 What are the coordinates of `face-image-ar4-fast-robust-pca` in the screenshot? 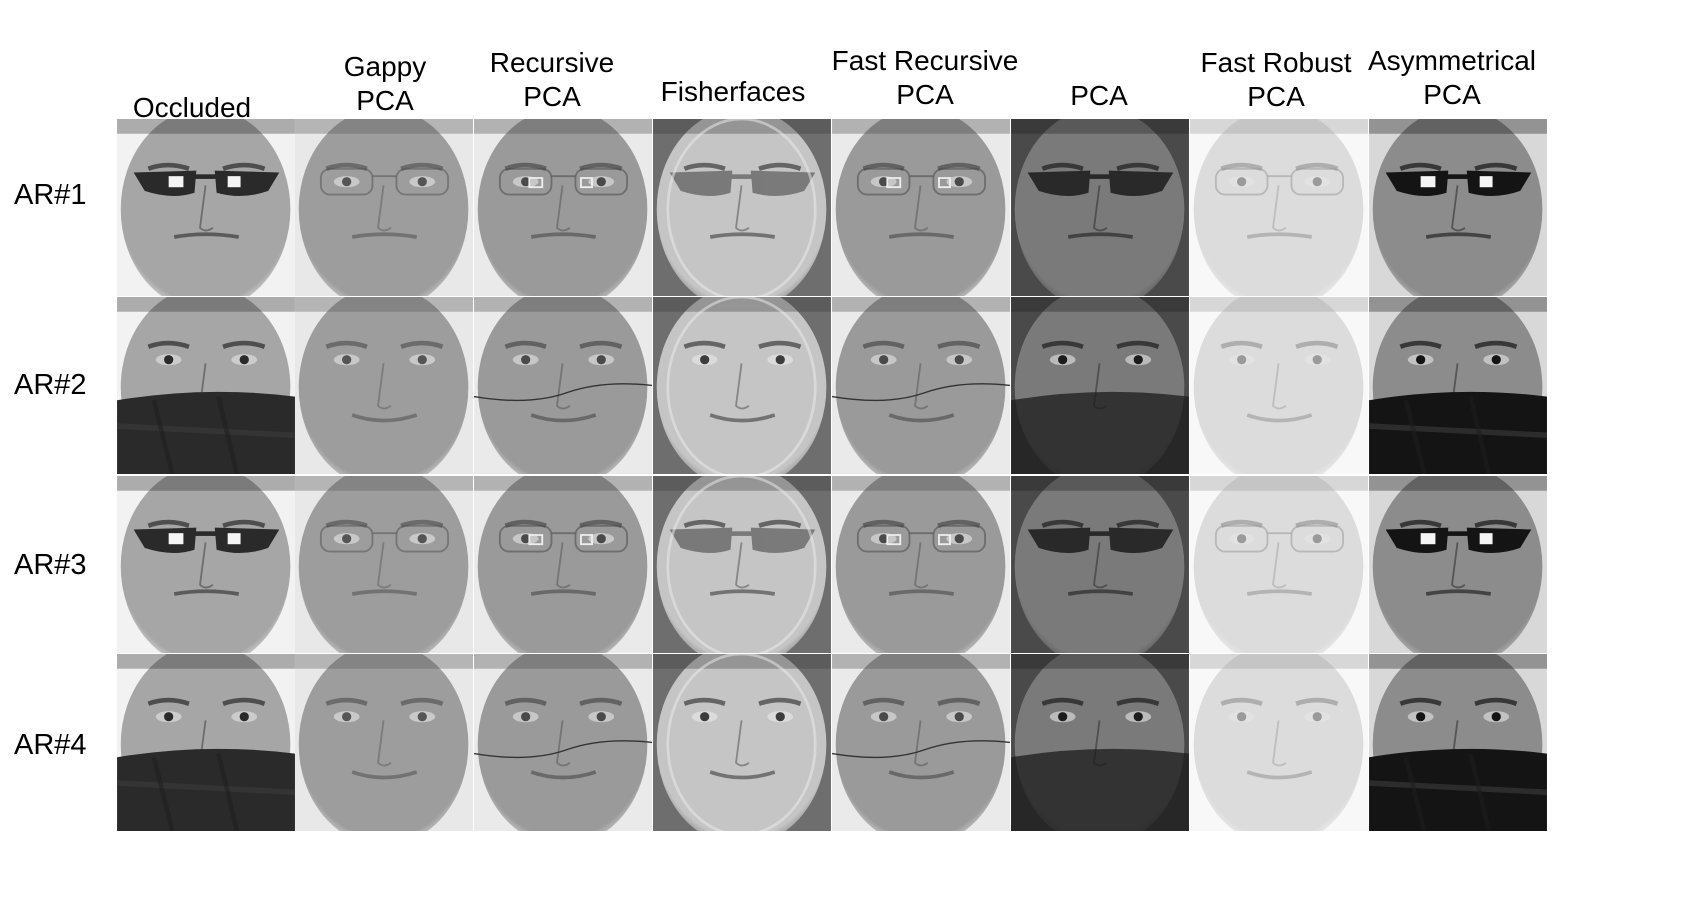 It's located at (1279, 742).